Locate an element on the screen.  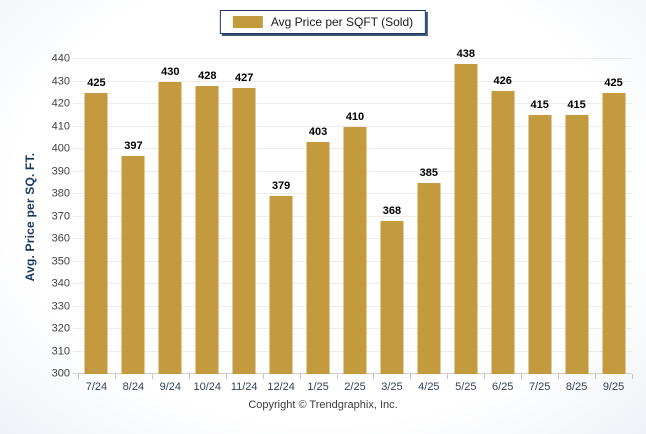
bar-slot: 430 9/24 is located at coordinates (170, 226).